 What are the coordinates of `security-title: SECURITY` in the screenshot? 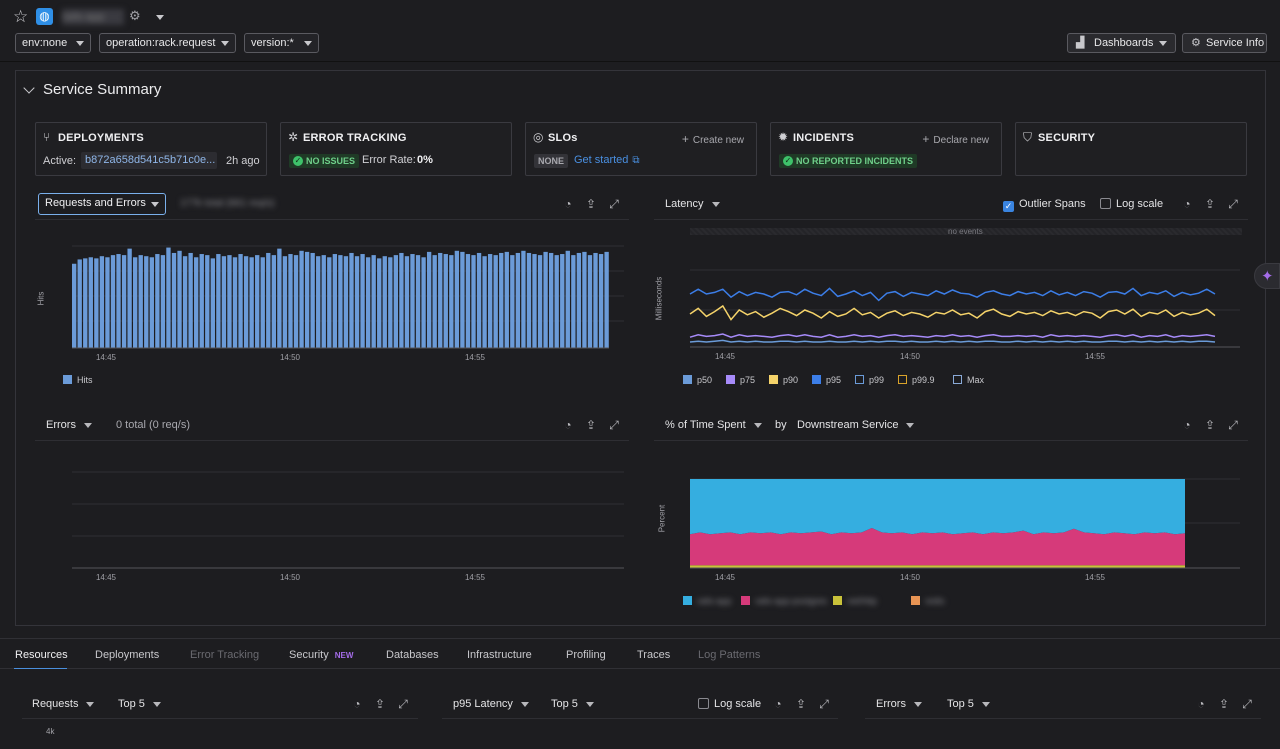 It's located at (1067, 138).